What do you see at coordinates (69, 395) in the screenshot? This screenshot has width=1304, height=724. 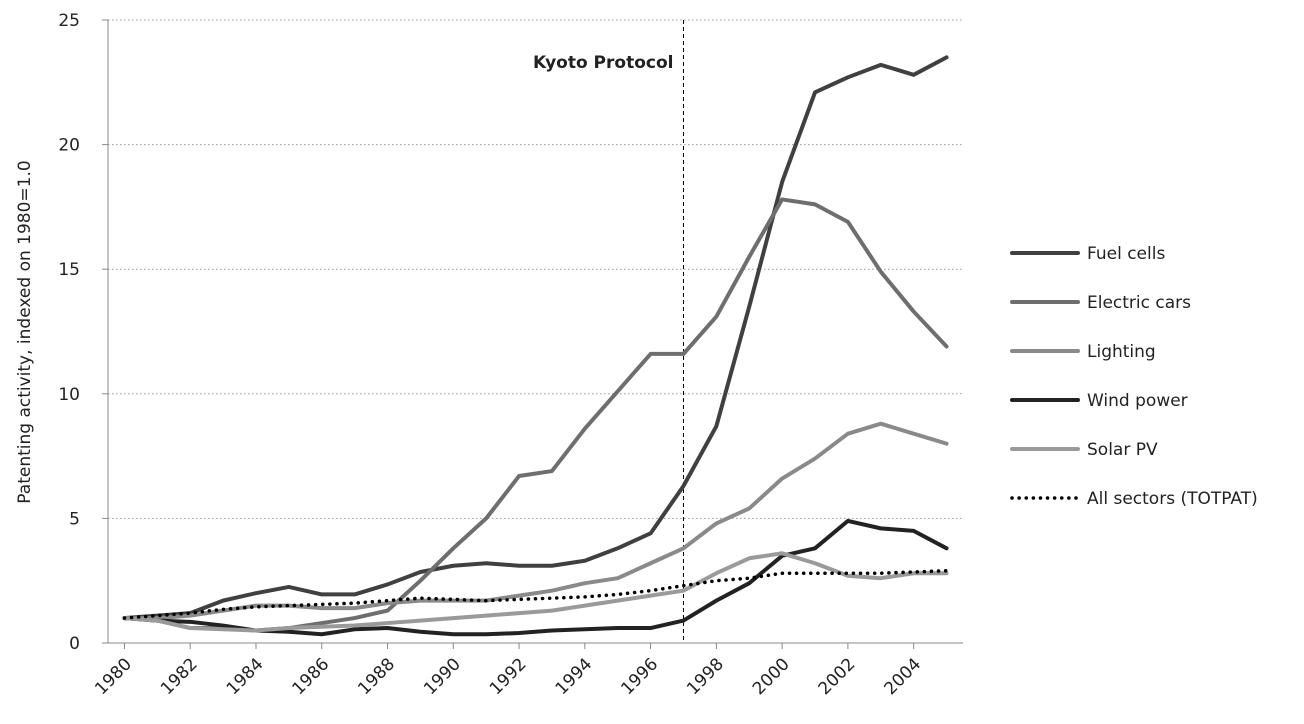 I see `y-tick-label: 10` at bounding box center [69, 395].